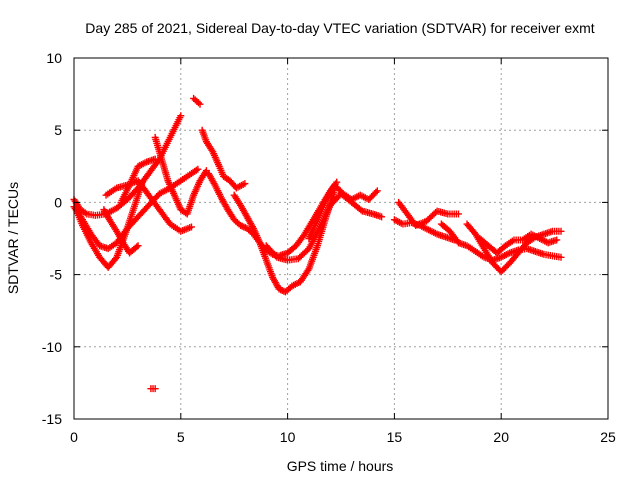 The image size is (640, 480). I want to click on series-track-p, so click(428, 214).